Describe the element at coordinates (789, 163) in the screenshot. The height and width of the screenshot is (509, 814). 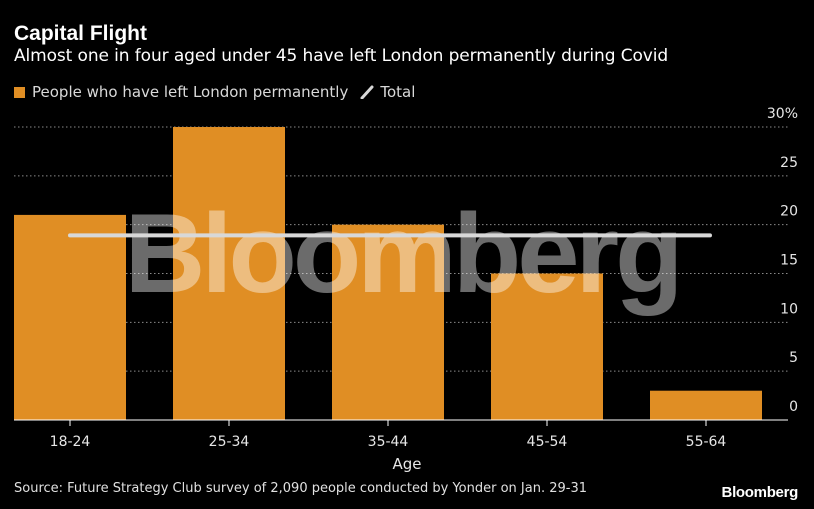
I see `y-tick-label: 25` at that location.